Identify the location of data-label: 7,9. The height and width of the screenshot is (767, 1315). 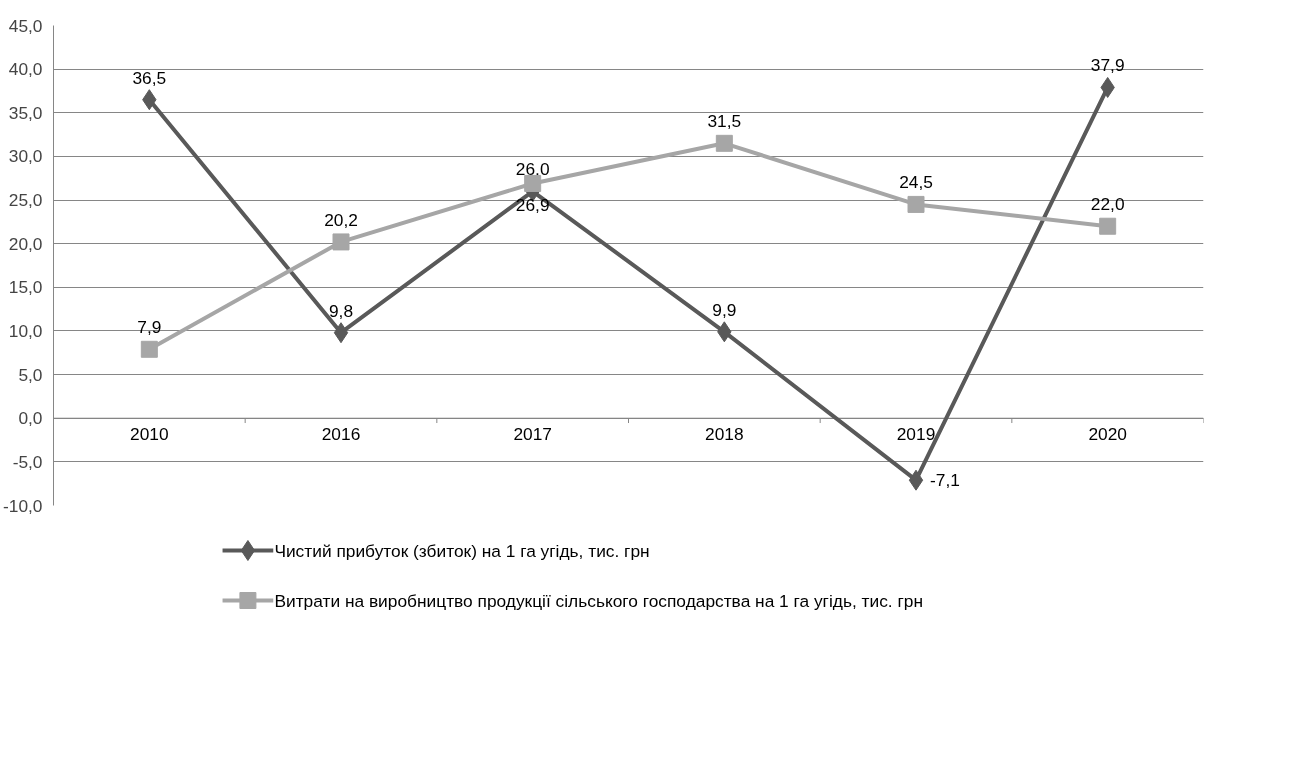
(149, 327).